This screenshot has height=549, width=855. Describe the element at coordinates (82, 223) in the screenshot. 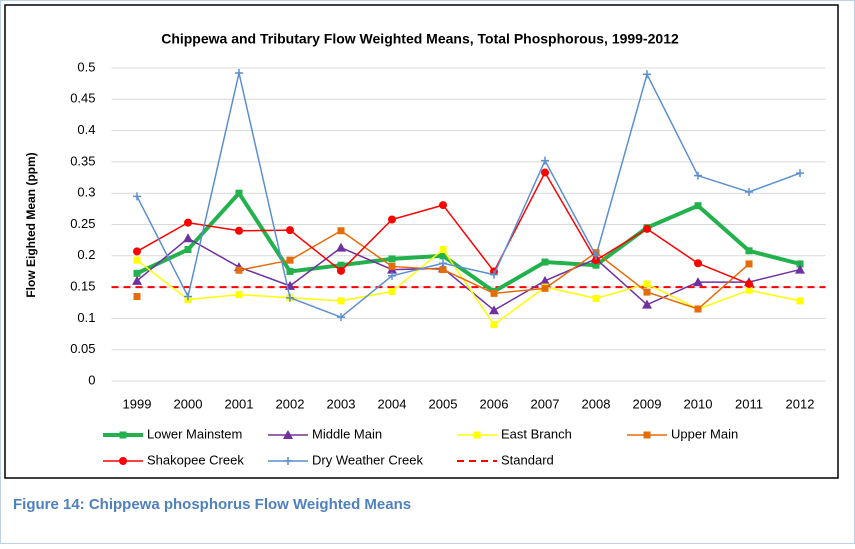

I see `y-tick-label: 0.25` at that location.